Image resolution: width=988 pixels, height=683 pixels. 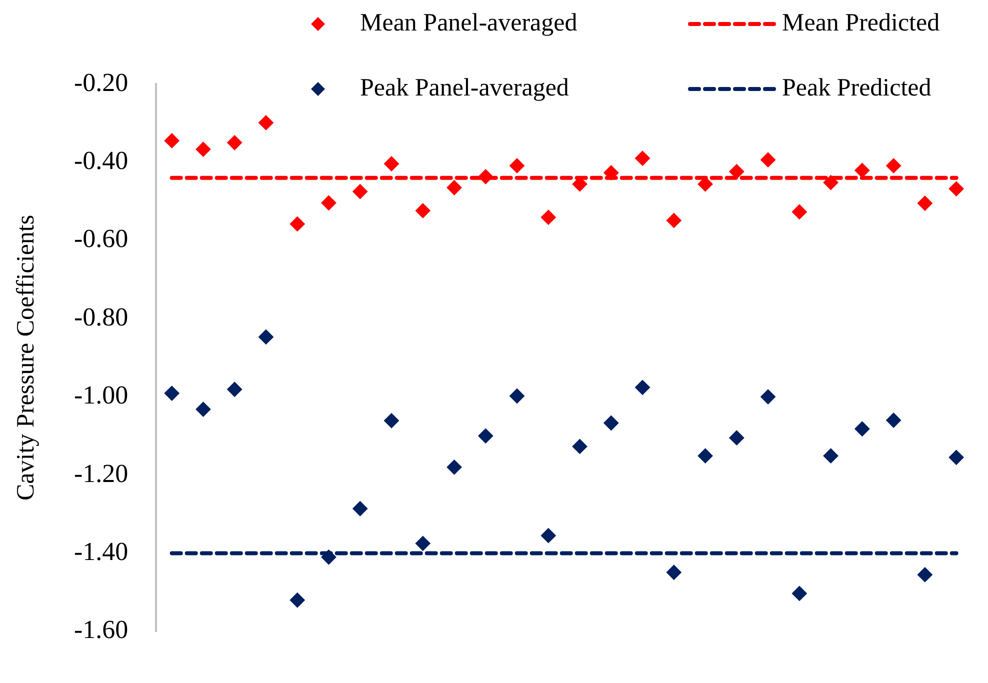 I want to click on y-tick-label: -1.40, so click(x=101, y=551).